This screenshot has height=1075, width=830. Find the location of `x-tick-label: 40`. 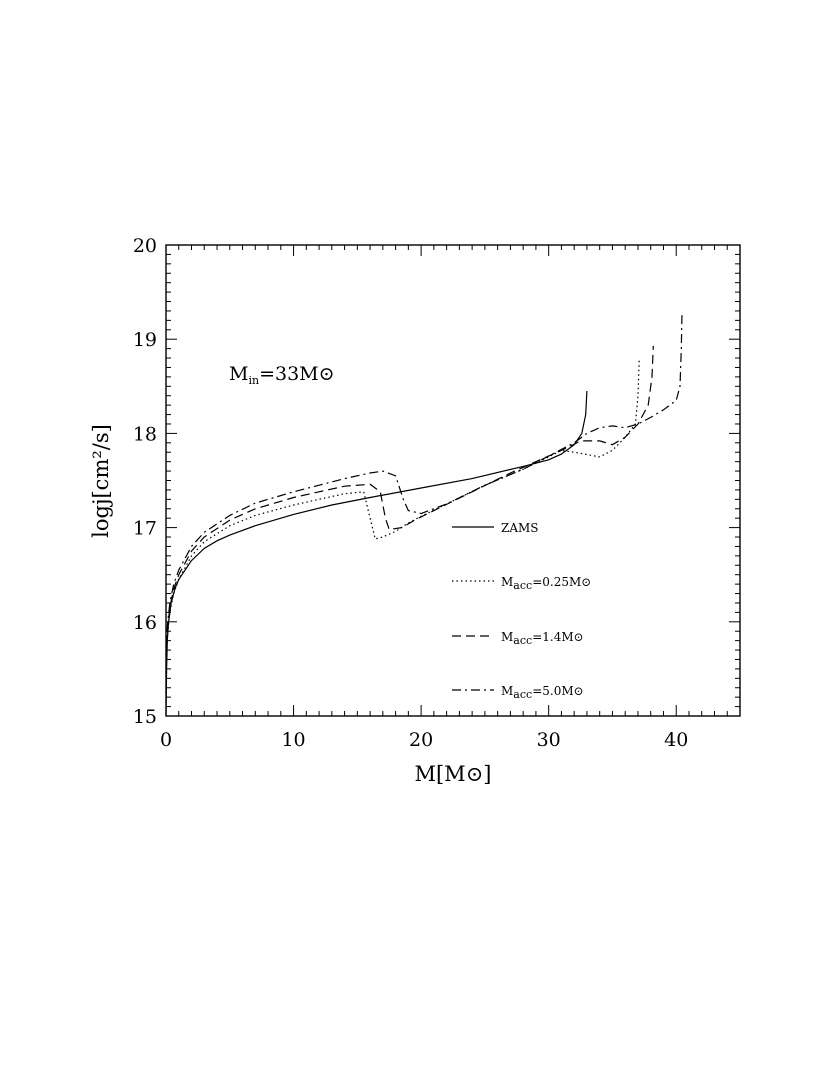

x-tick-label: 40 is located at coordinates (676, 740).